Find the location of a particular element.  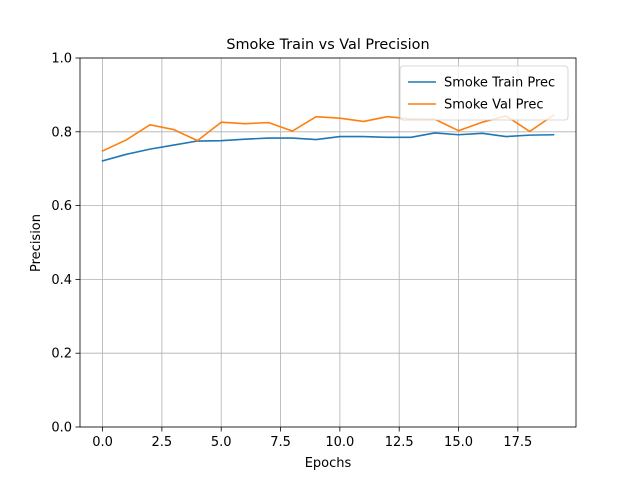

legend-label: Smoke Val Prec is located at coordinates (493, 105).